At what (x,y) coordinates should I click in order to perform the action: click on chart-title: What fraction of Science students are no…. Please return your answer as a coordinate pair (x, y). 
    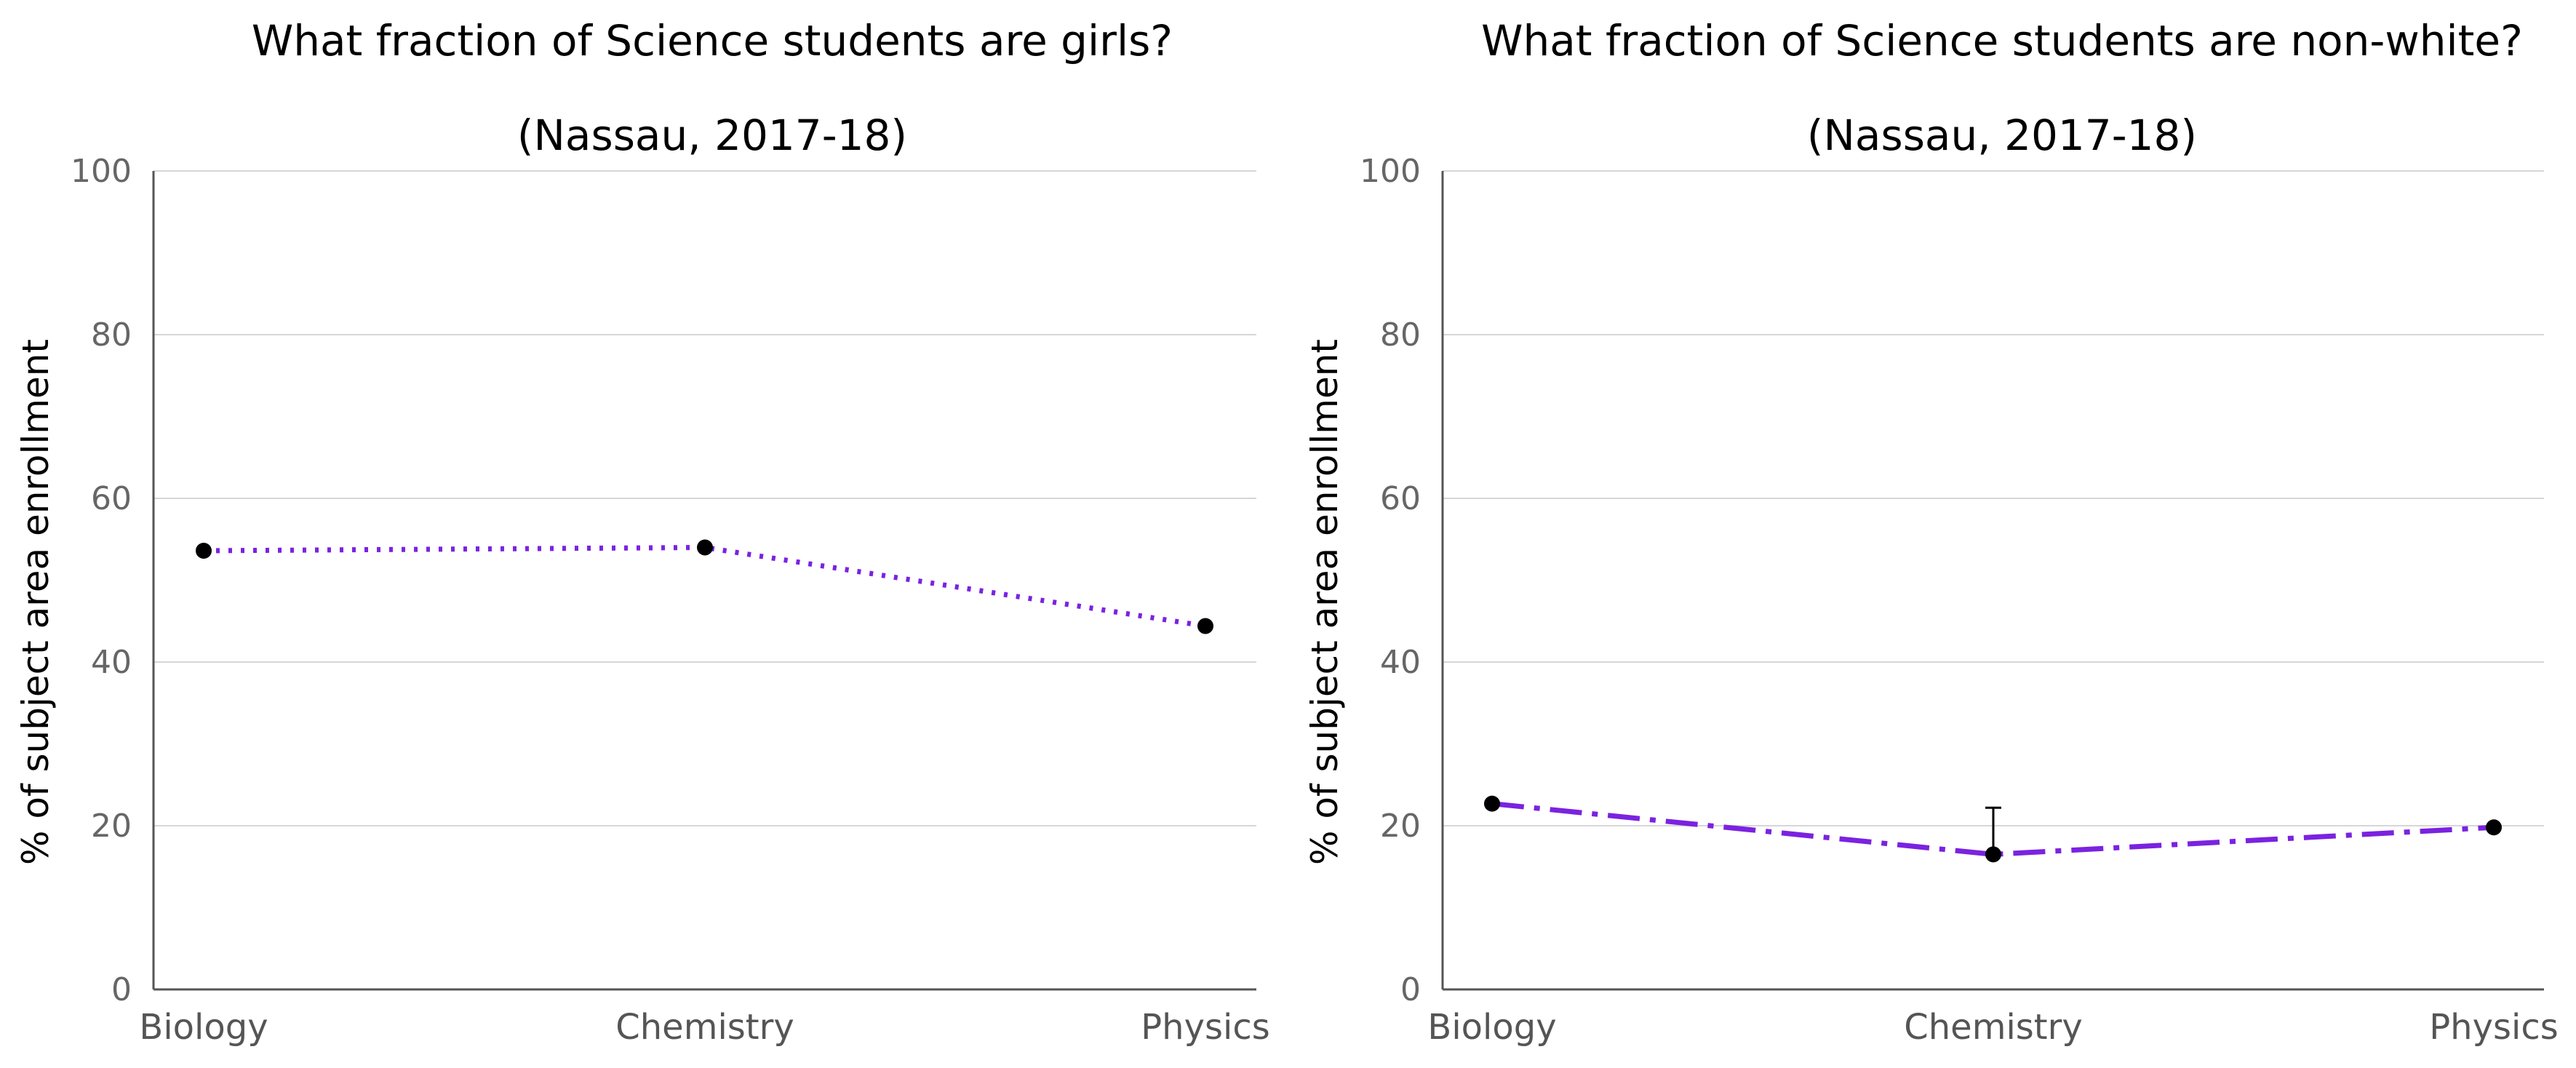
    Looking at the image, I should click on (2002, 40).